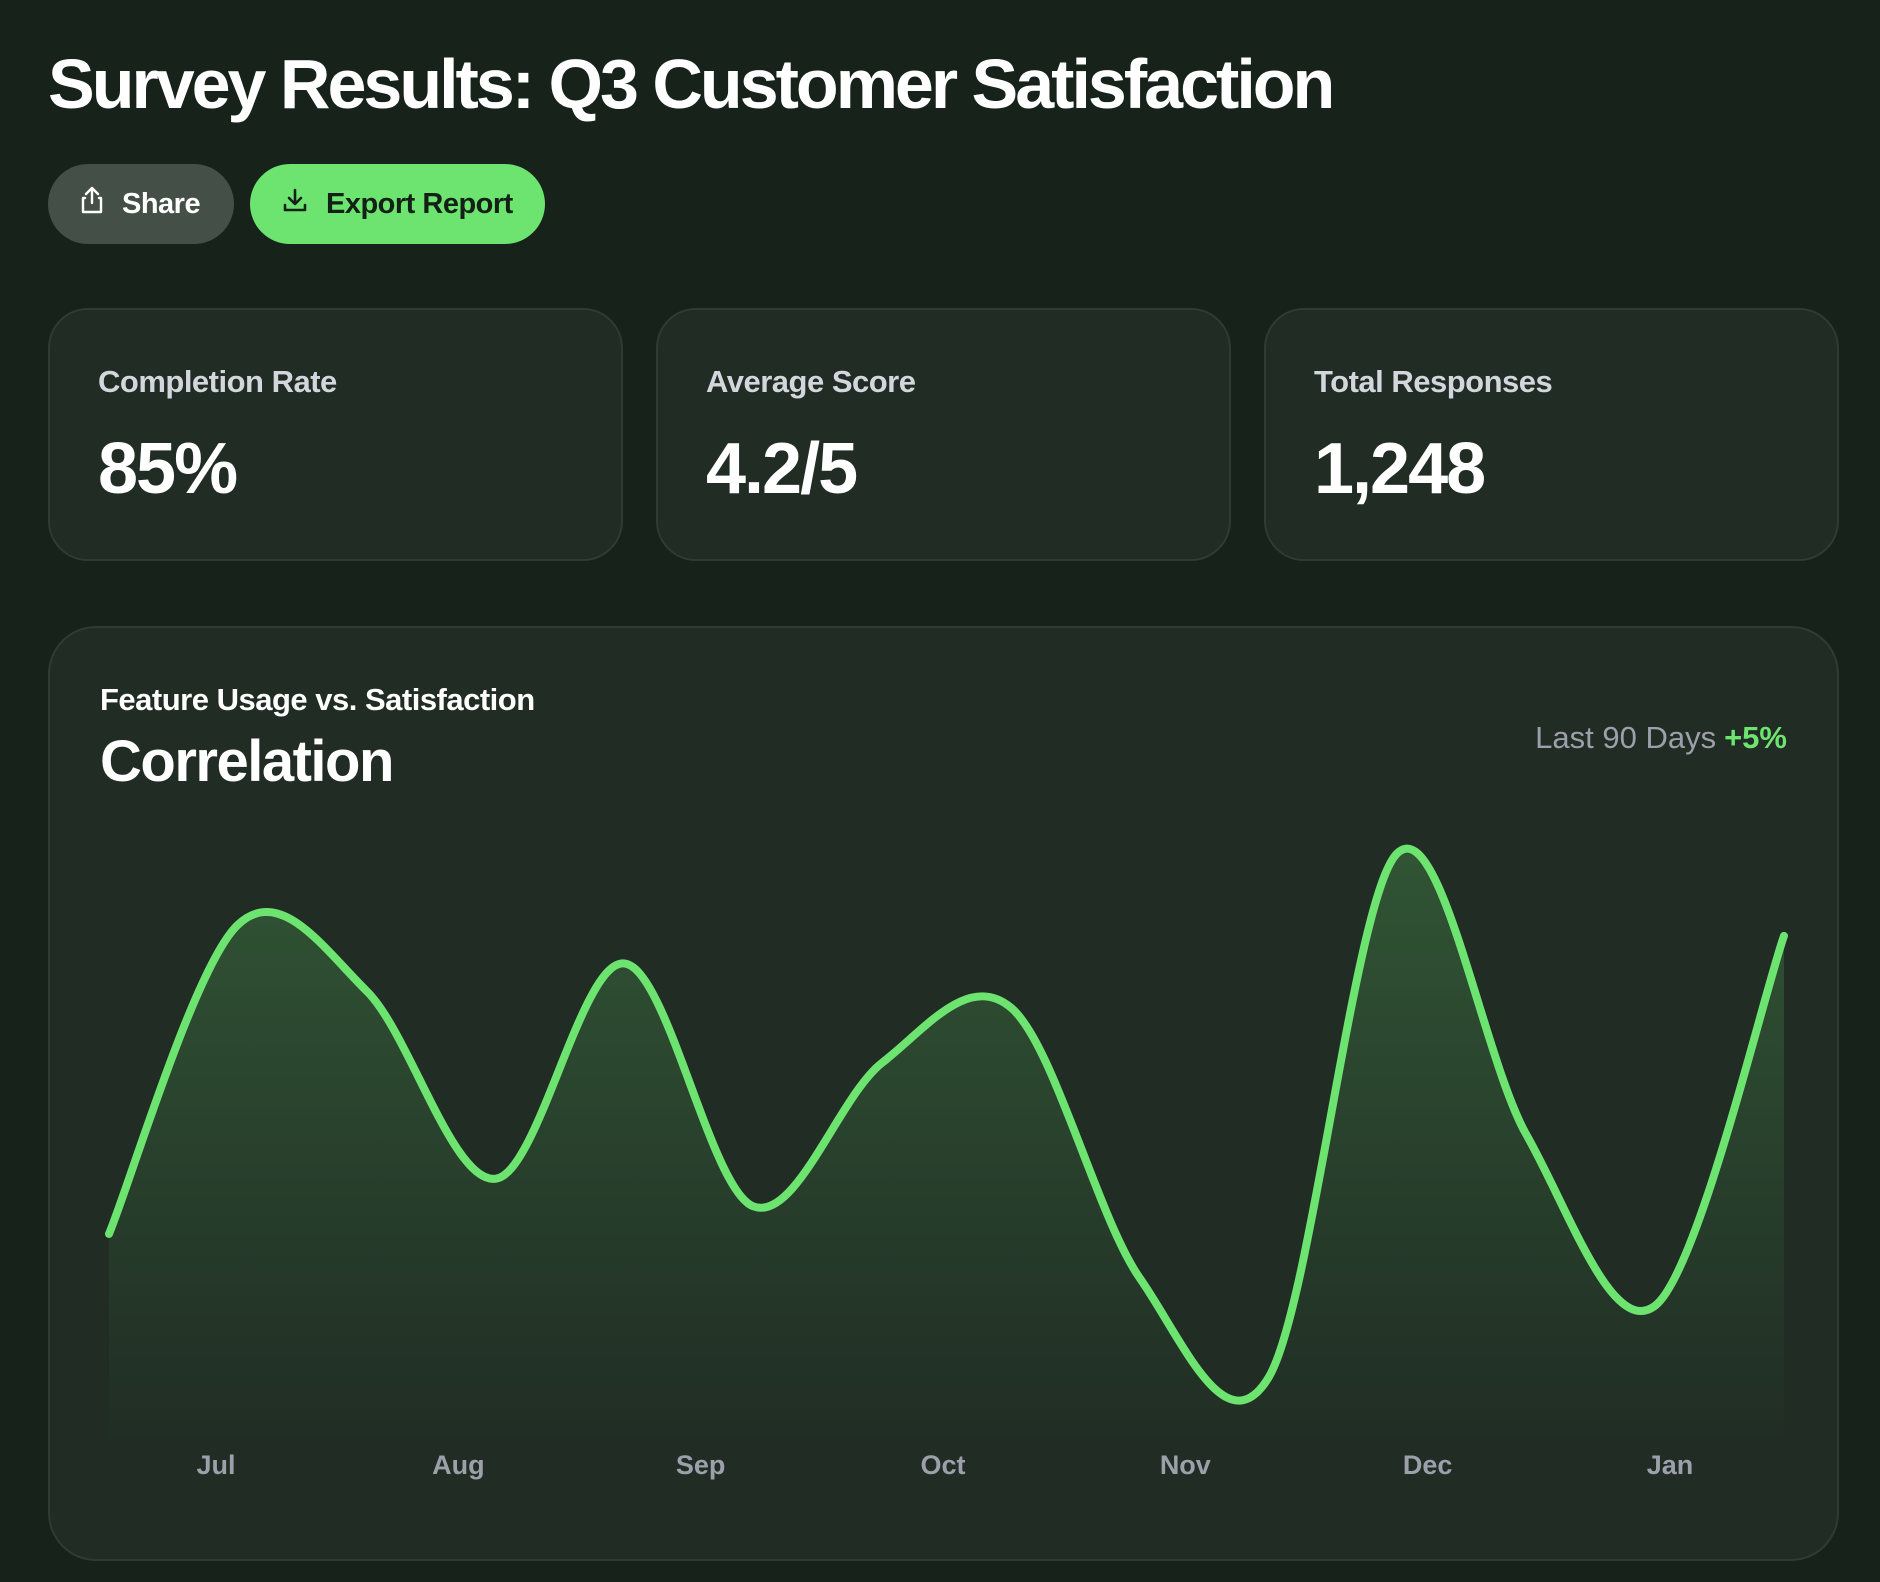 Image resolution: width=1880 pixels, height=1582 pixels. Describe the element at coordinates (782, 469) in the screenshot. I see `stat-value: 4.2/5` at that location.